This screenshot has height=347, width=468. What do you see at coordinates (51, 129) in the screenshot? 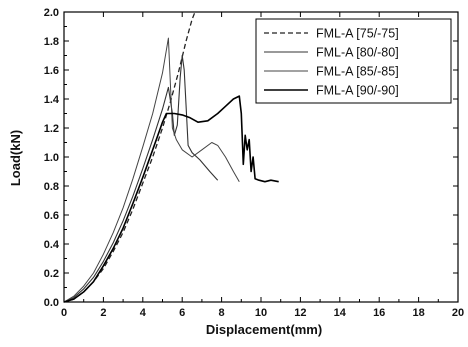
I see `y-tick-label: 1.2` at bounding box center [51, 129].